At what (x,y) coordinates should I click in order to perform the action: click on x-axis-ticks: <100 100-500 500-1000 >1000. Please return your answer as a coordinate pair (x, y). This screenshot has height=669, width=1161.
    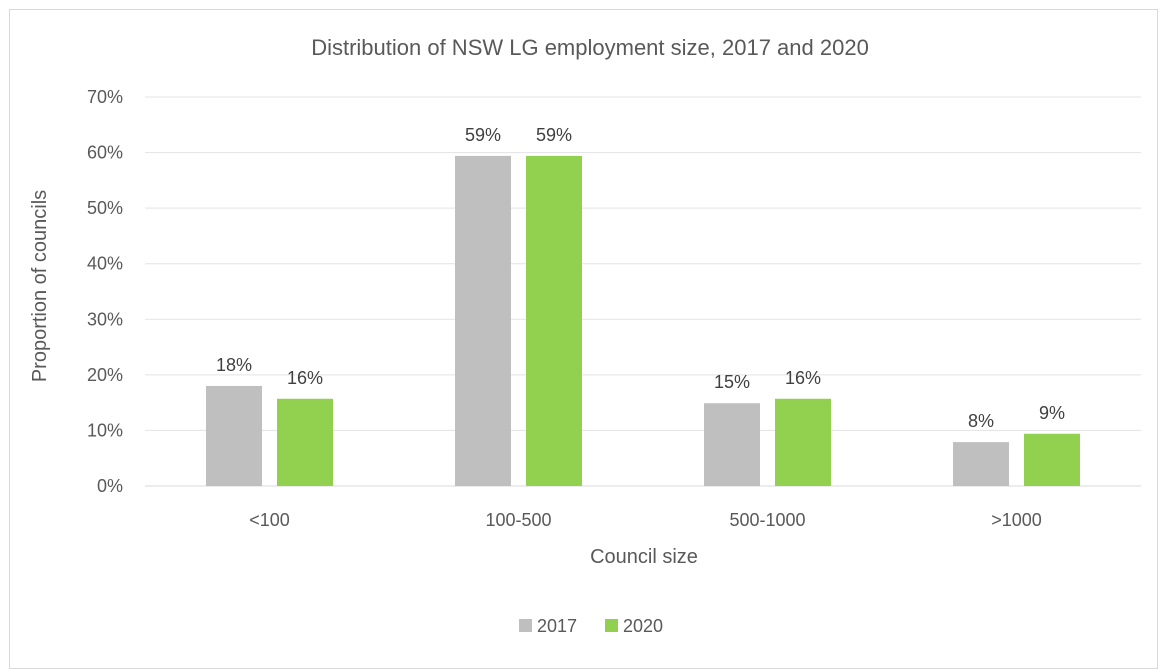
    Looking at the image, I should click on (645, 520).